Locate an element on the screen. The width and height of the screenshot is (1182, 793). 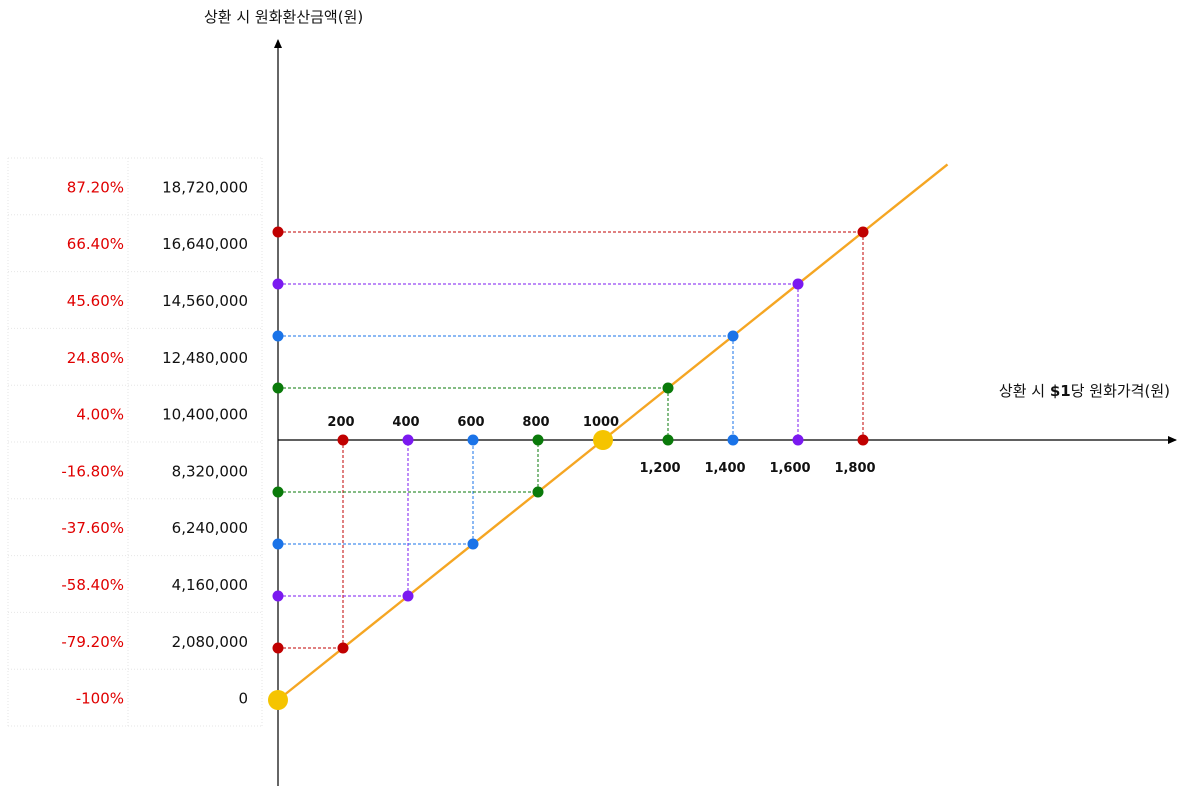
x-tick-label: 400 is located at coordinates (405, 422).